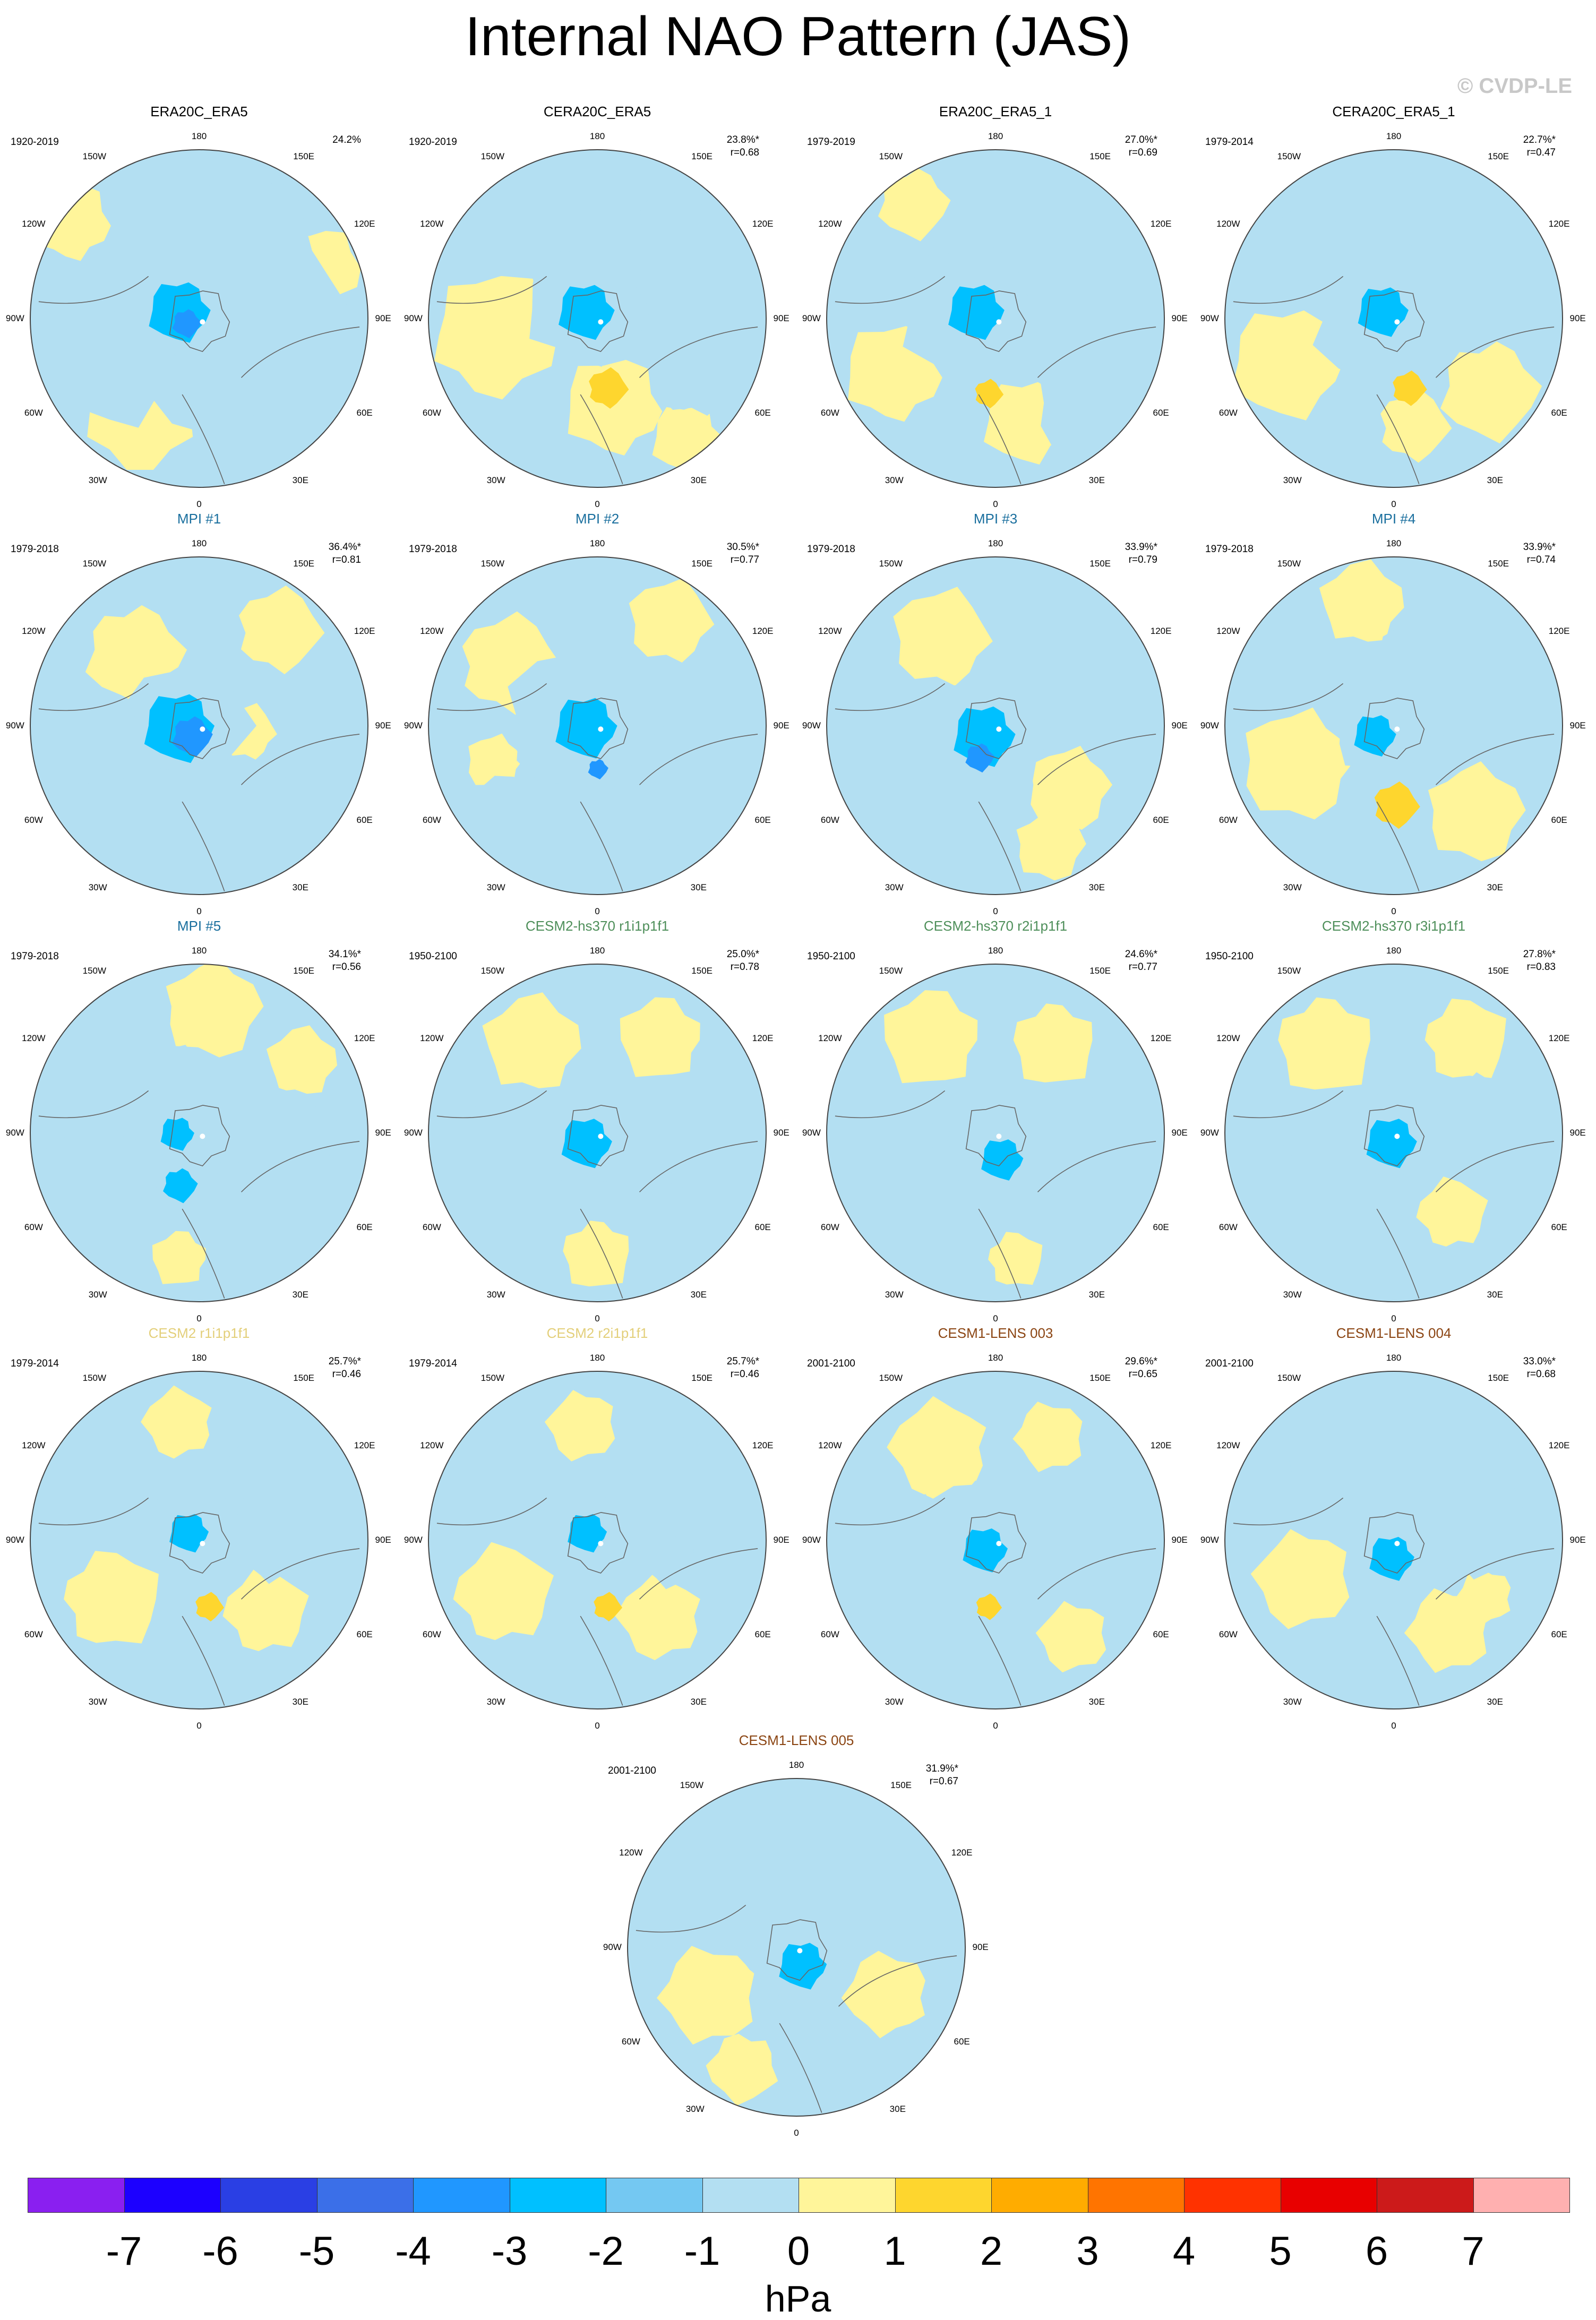 The image size is (1596, 2320). Describe the element at coordinates (1541, 1374) in the screenshot. I see `panel-pattern-correlation: r=0.68` at that location.